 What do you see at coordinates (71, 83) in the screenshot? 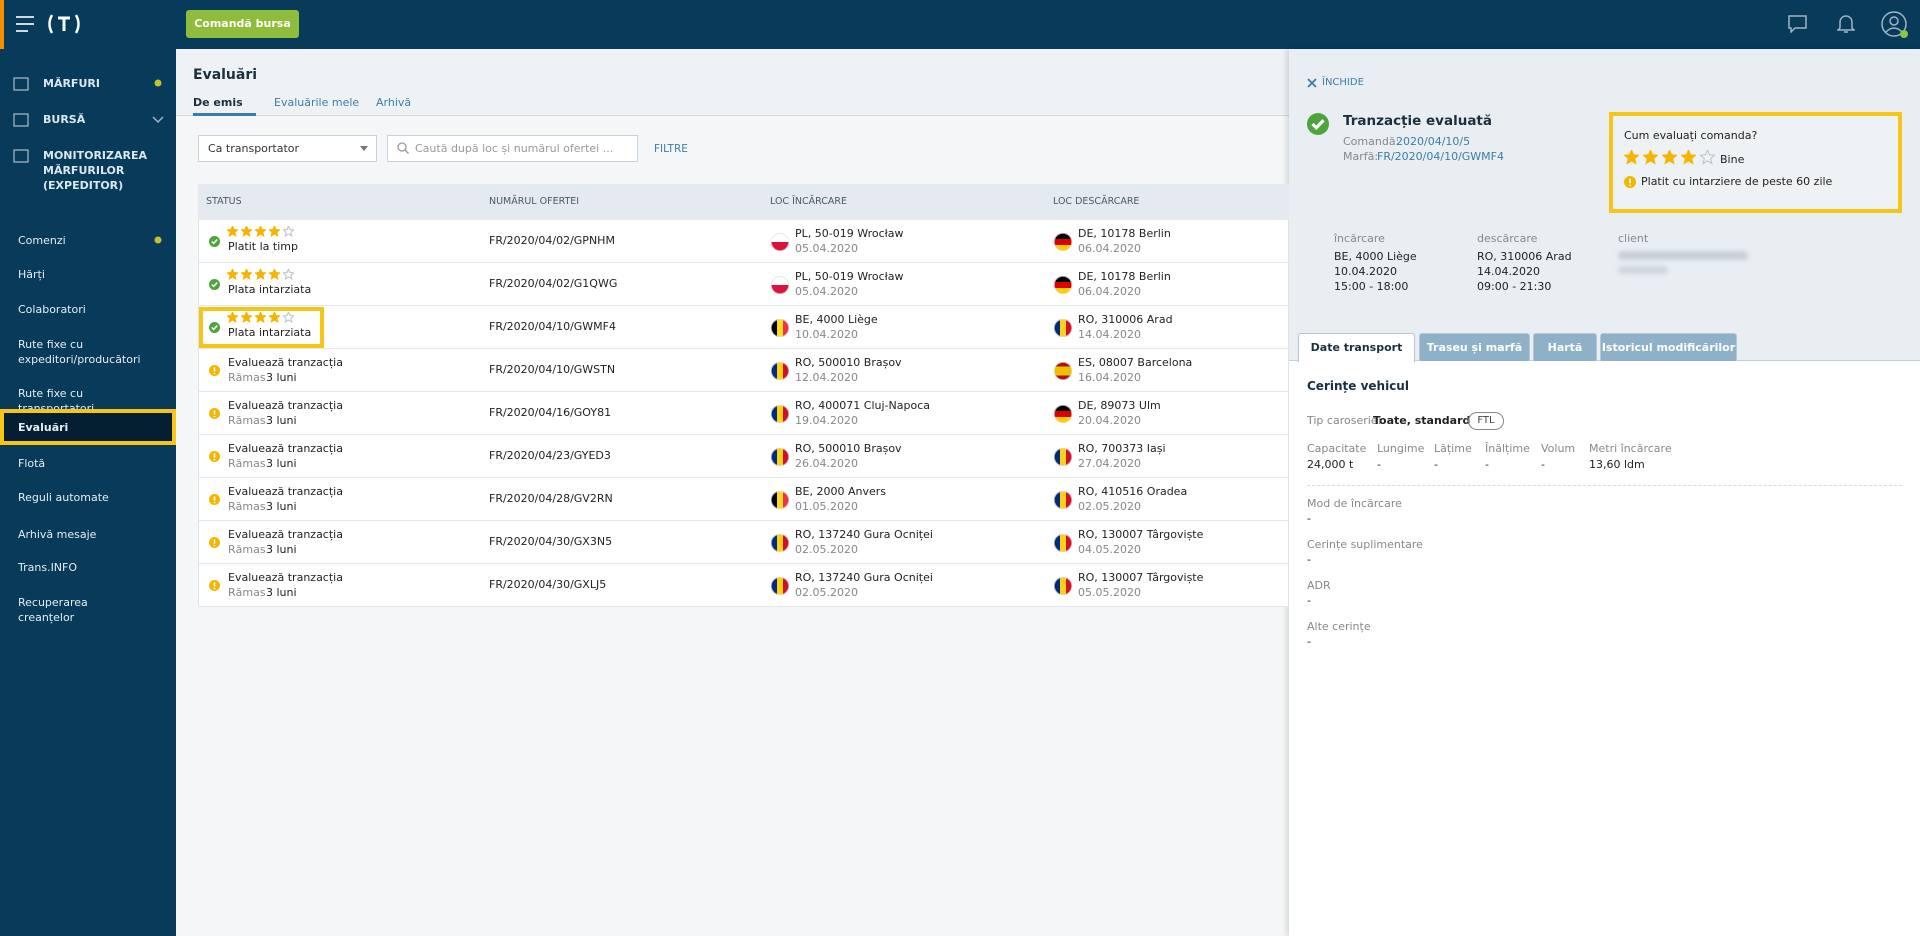
I see `sidebar-section: MĂRFURI` at bounding box center [71, 83].